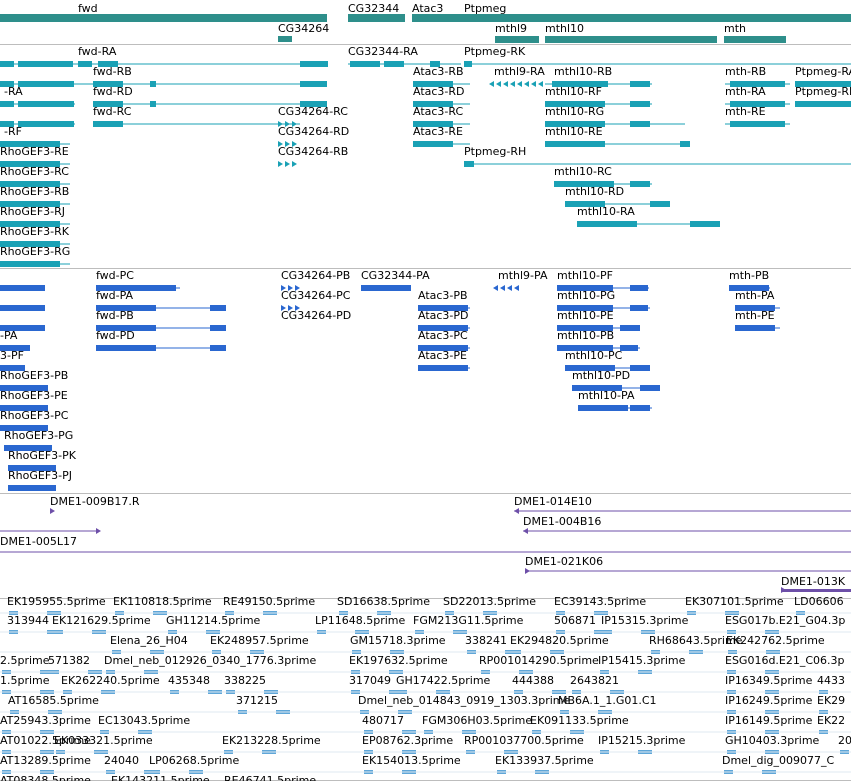 Image resolution: width=851 pixels, height=781 pixels. Describe the element at coordinates (52, 511) in the screenshot. I see `strand-arrow` at that location.